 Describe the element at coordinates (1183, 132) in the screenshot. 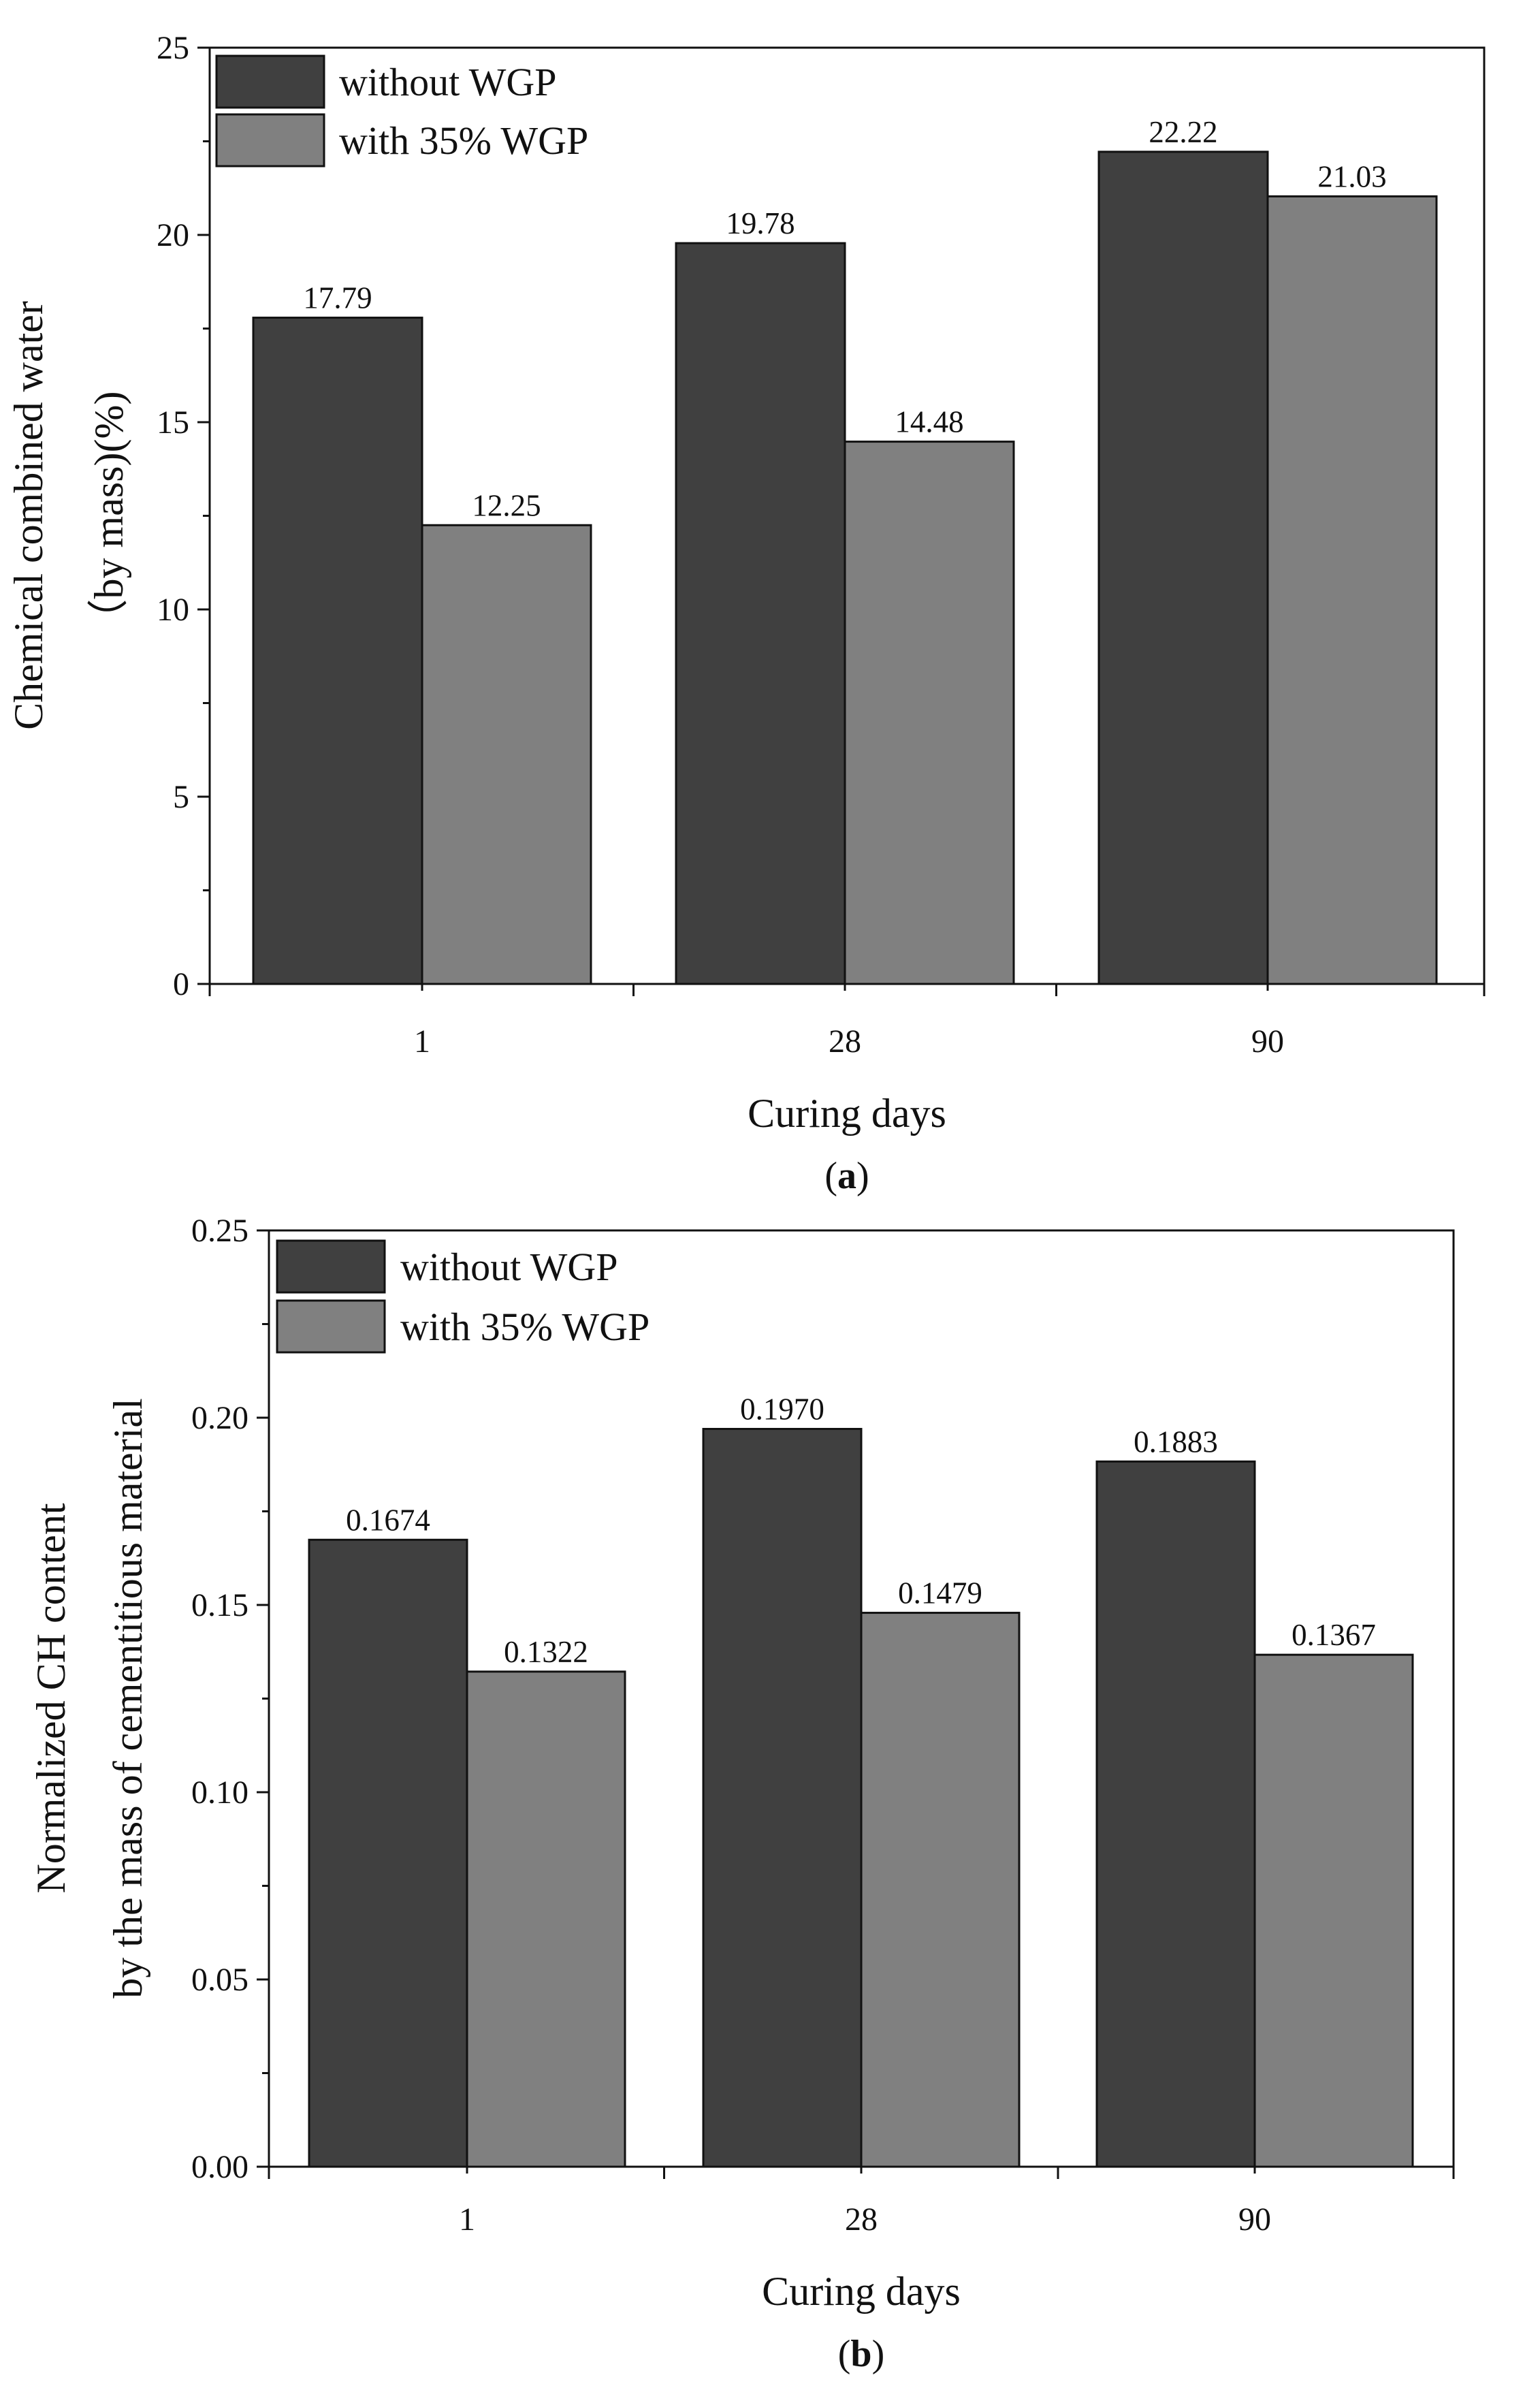

I see `bar-value-label: 22.22` at that location.